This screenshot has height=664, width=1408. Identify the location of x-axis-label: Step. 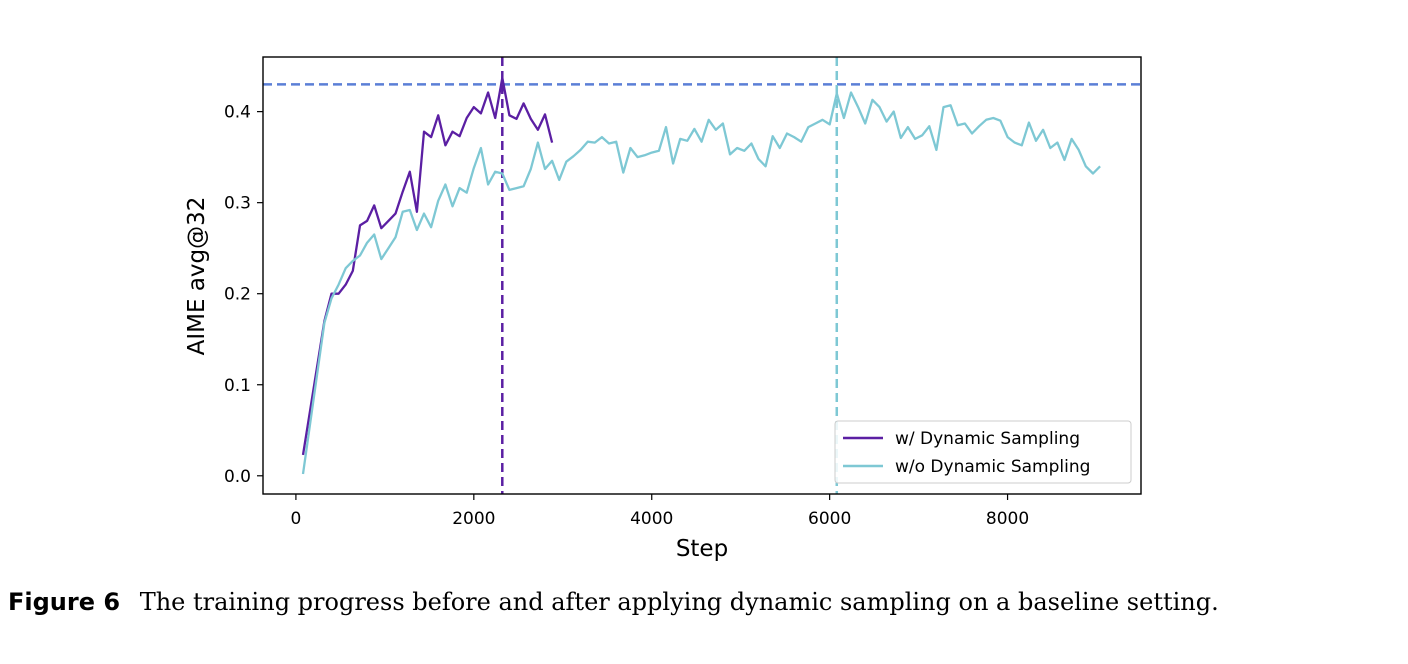
(702, 549).